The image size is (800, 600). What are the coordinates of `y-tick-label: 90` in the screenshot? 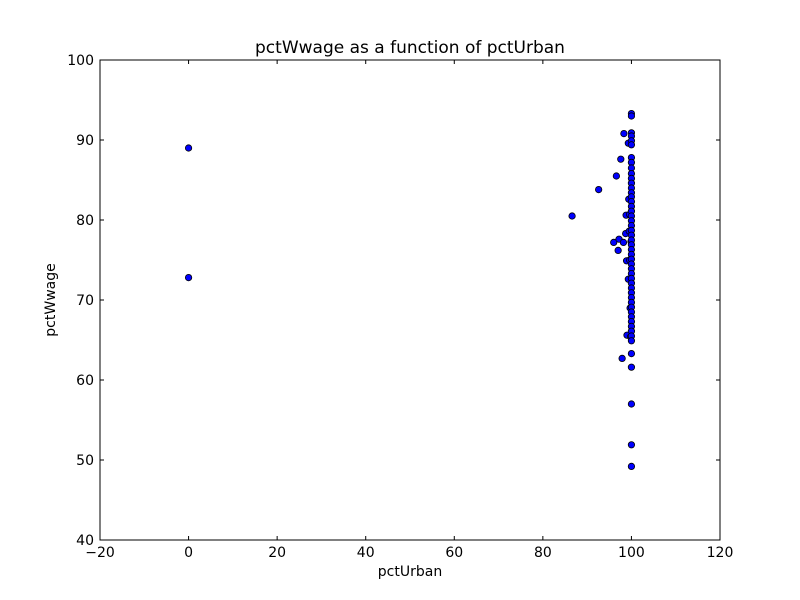 It's located at (85, 141).